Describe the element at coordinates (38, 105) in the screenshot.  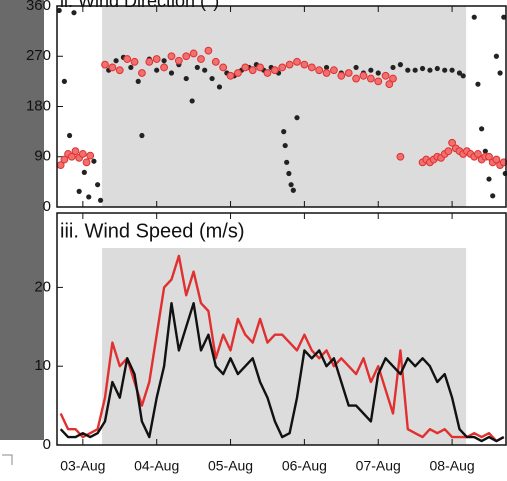
I see `y-tick-label: 180` at that location.